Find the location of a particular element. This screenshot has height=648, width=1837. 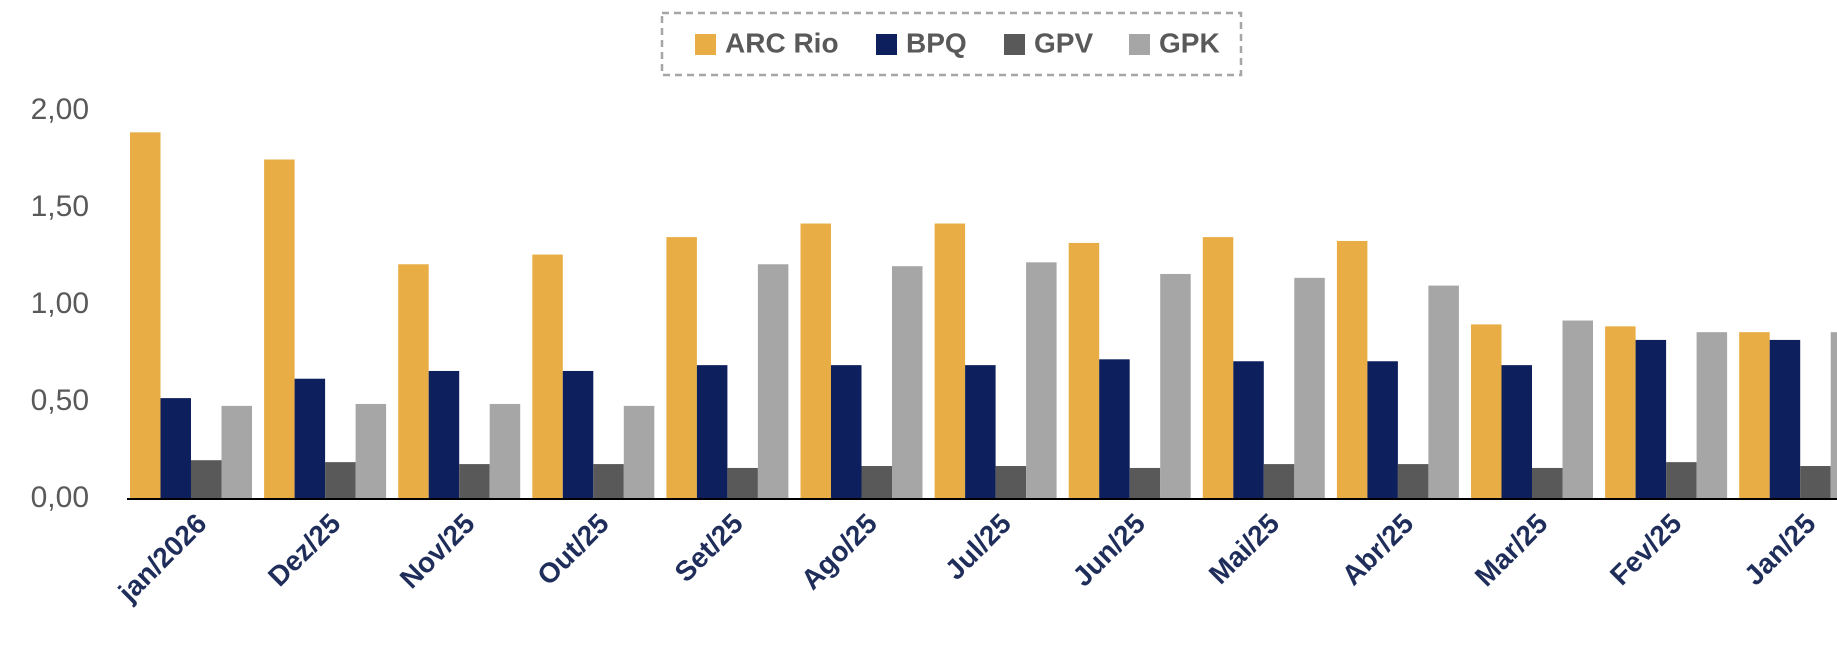

x-tick-label: Out/25 is located at coordinates (573, 550).